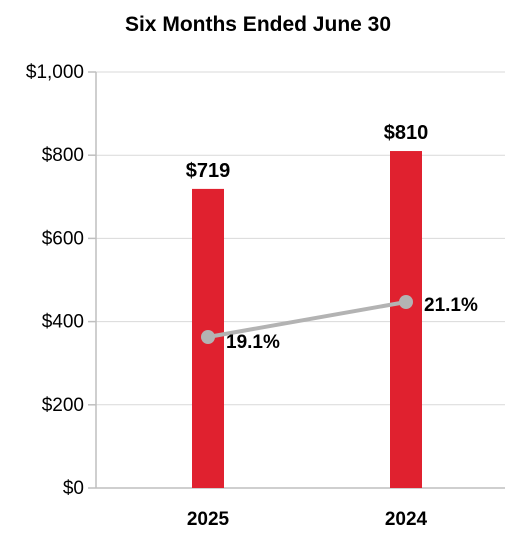 The width and height of the screenshot is (520, 540). I want to click on margin-line, so click(307, 319).